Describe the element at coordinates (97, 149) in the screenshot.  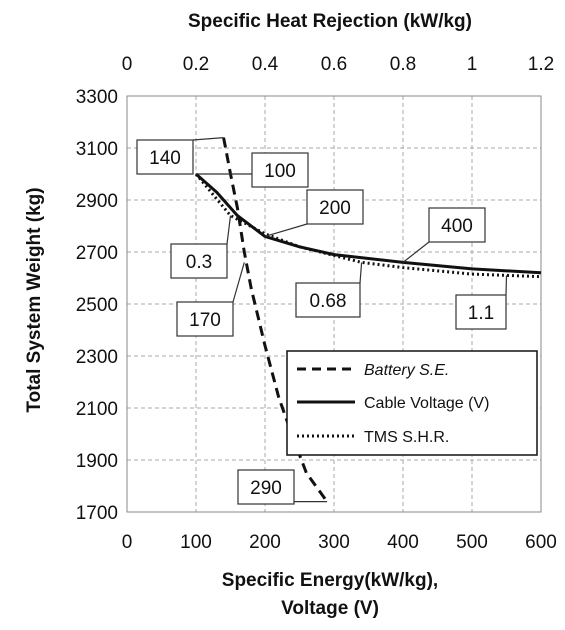
I see `y-tick-label: 3100` at that location.